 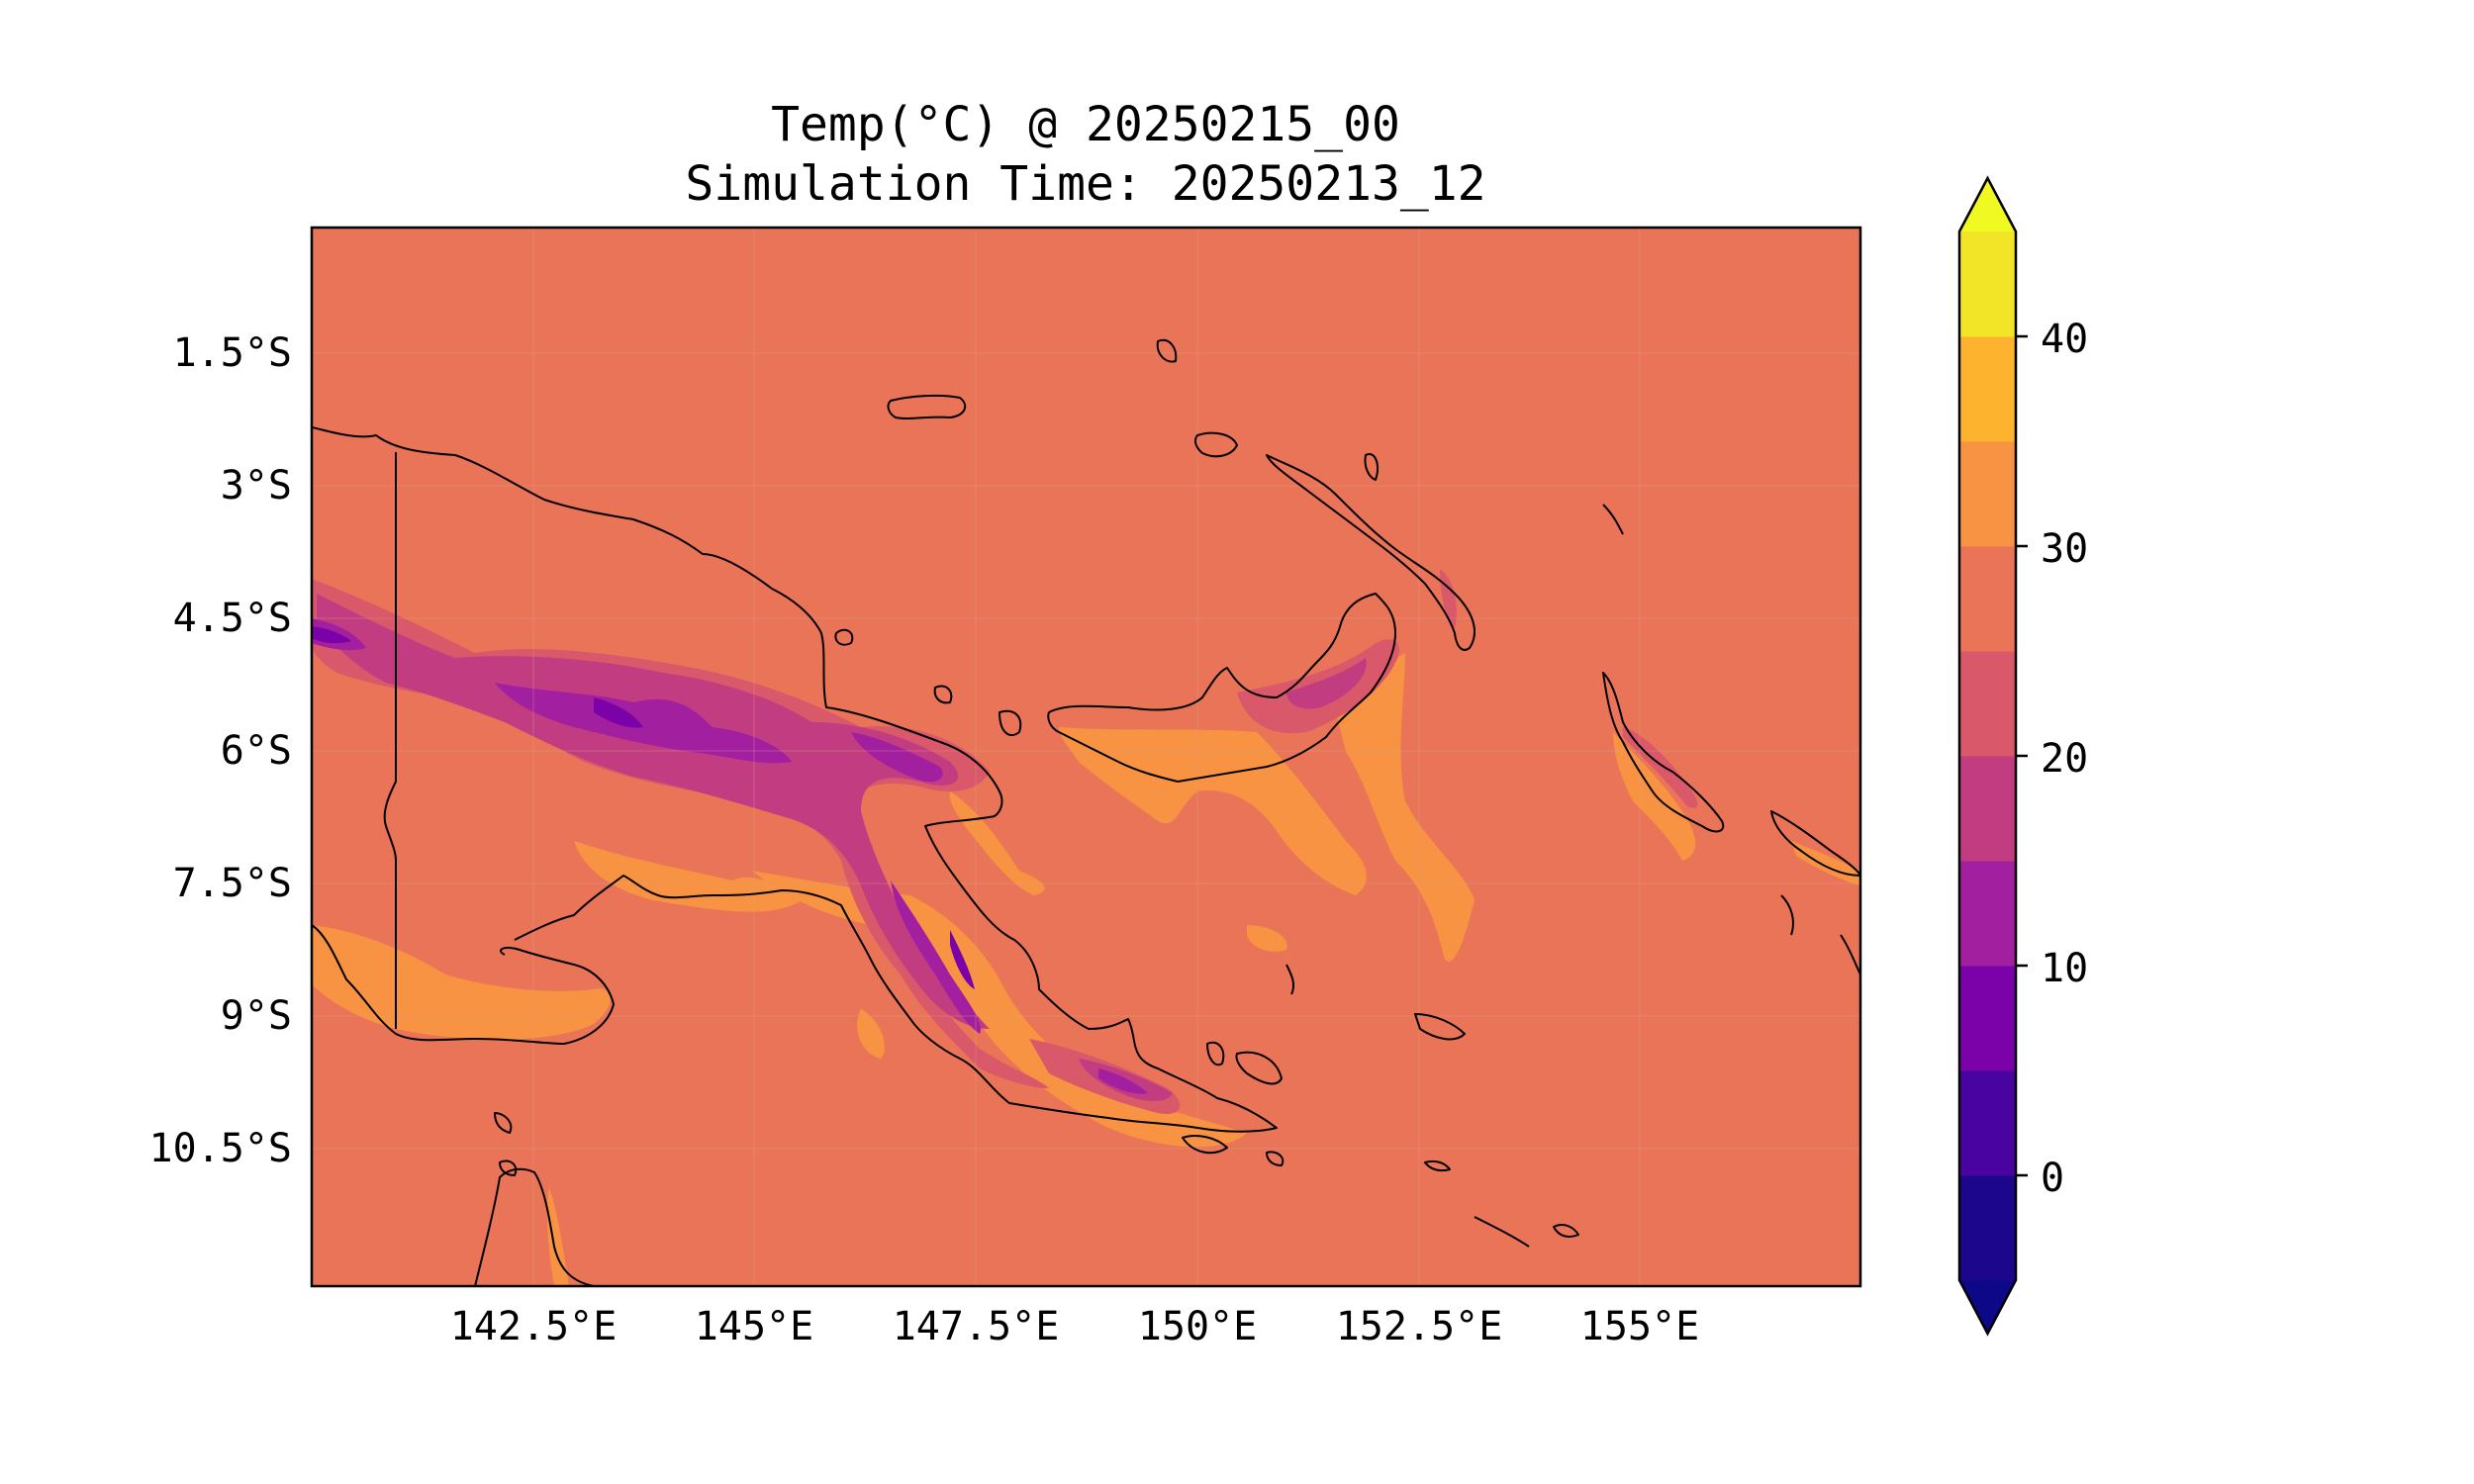 What do you see at coordinates (658, 621) in the screenshot?
I see `coastline-new-guinea-north` at bounding box center [658, 621].